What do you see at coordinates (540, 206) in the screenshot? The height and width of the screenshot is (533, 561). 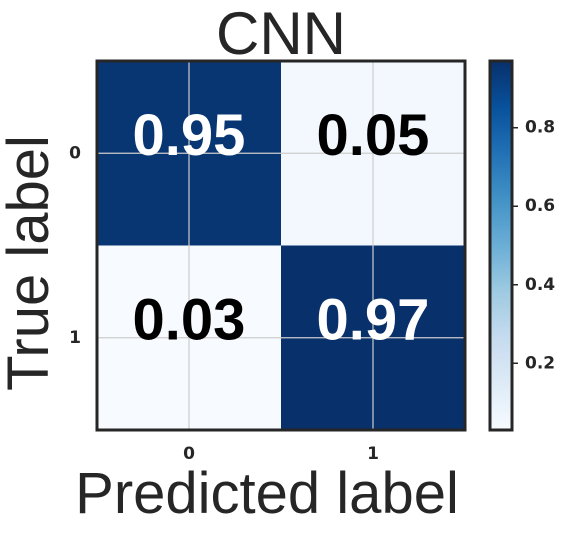 I see `colorbar-tick-label: 0.6` at bounding box center [540, 206].